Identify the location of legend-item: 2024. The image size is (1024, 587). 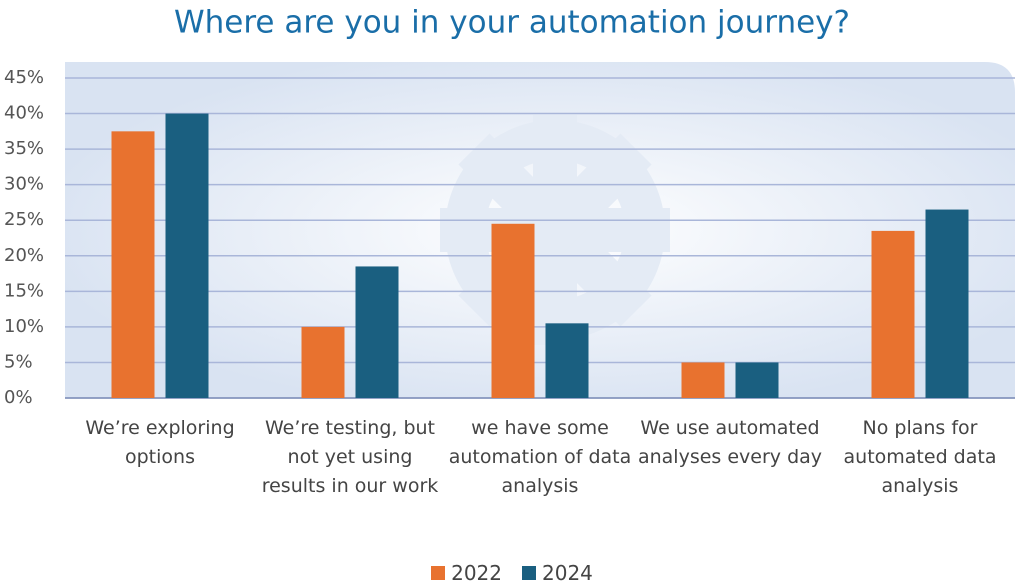
(557, 573).